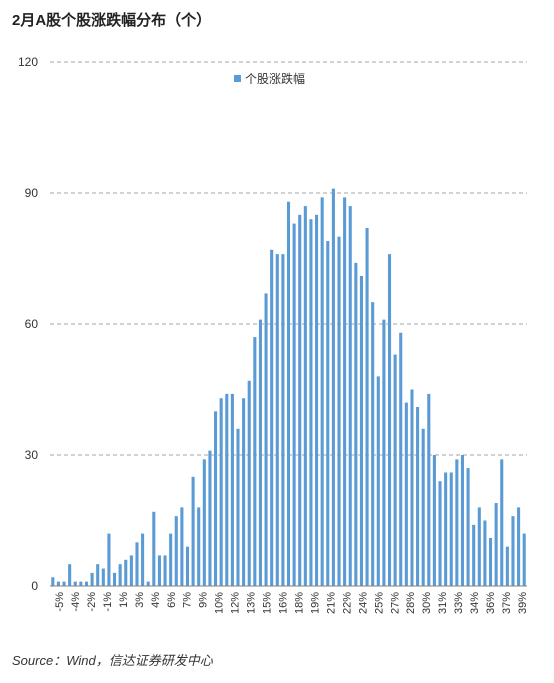 The height and width of the screenshot is (683, 554). Describe the element at coordinates (32, 324) in the screenshot. I see `y-tick-label: 60` at that location.